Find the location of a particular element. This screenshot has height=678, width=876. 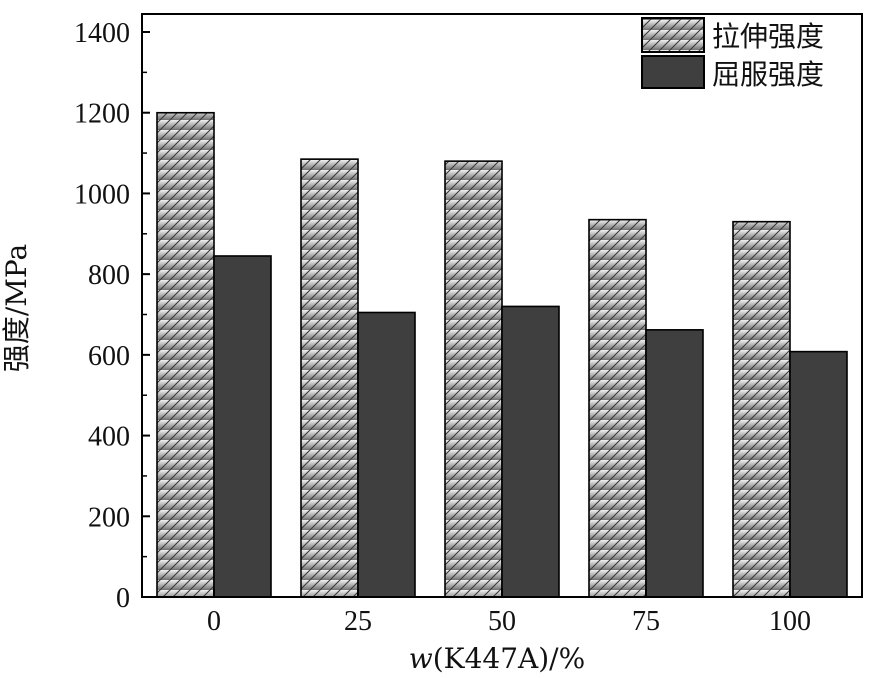

x-tick-label-75: 75 is located at coordinates (646, 621).